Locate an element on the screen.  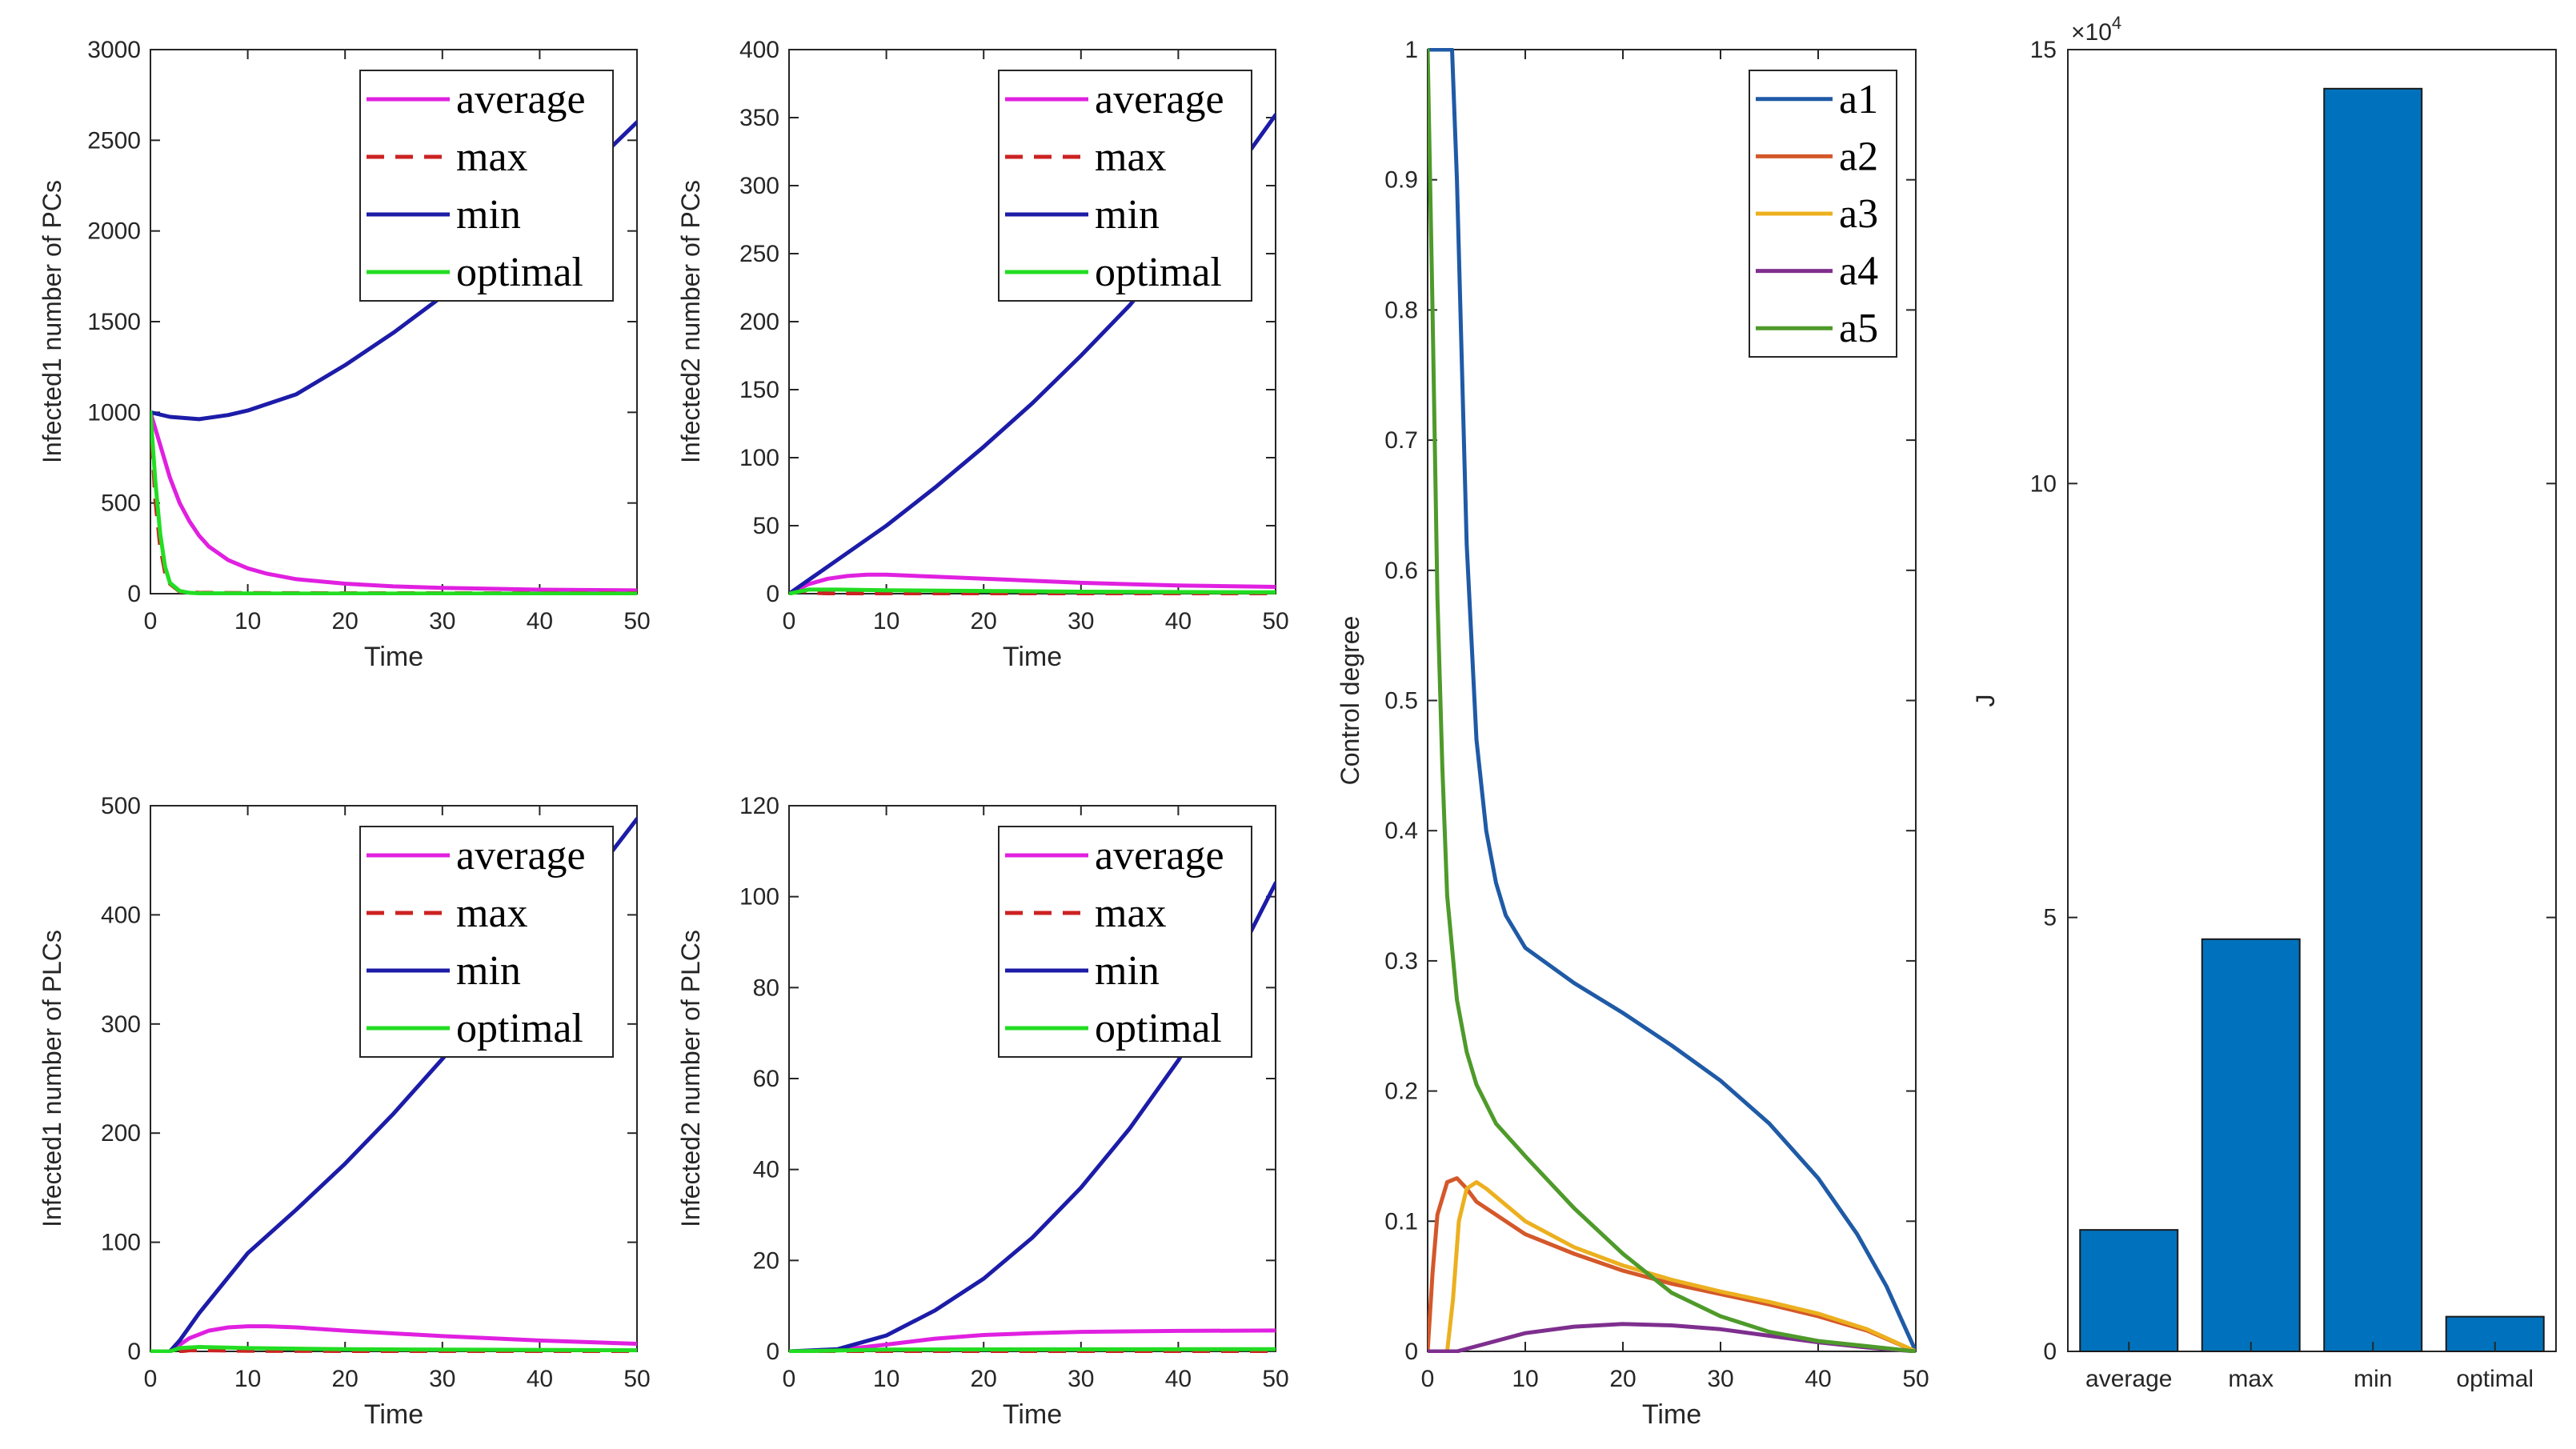
y-tick-label: 0.8 is located at coordinates (1401, 310).